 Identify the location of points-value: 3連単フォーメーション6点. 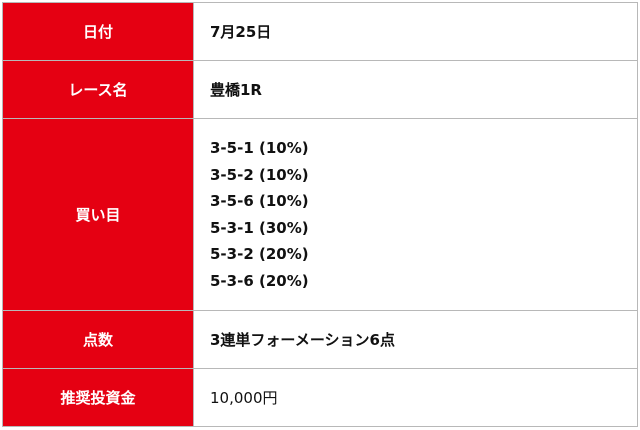
(415, 339).